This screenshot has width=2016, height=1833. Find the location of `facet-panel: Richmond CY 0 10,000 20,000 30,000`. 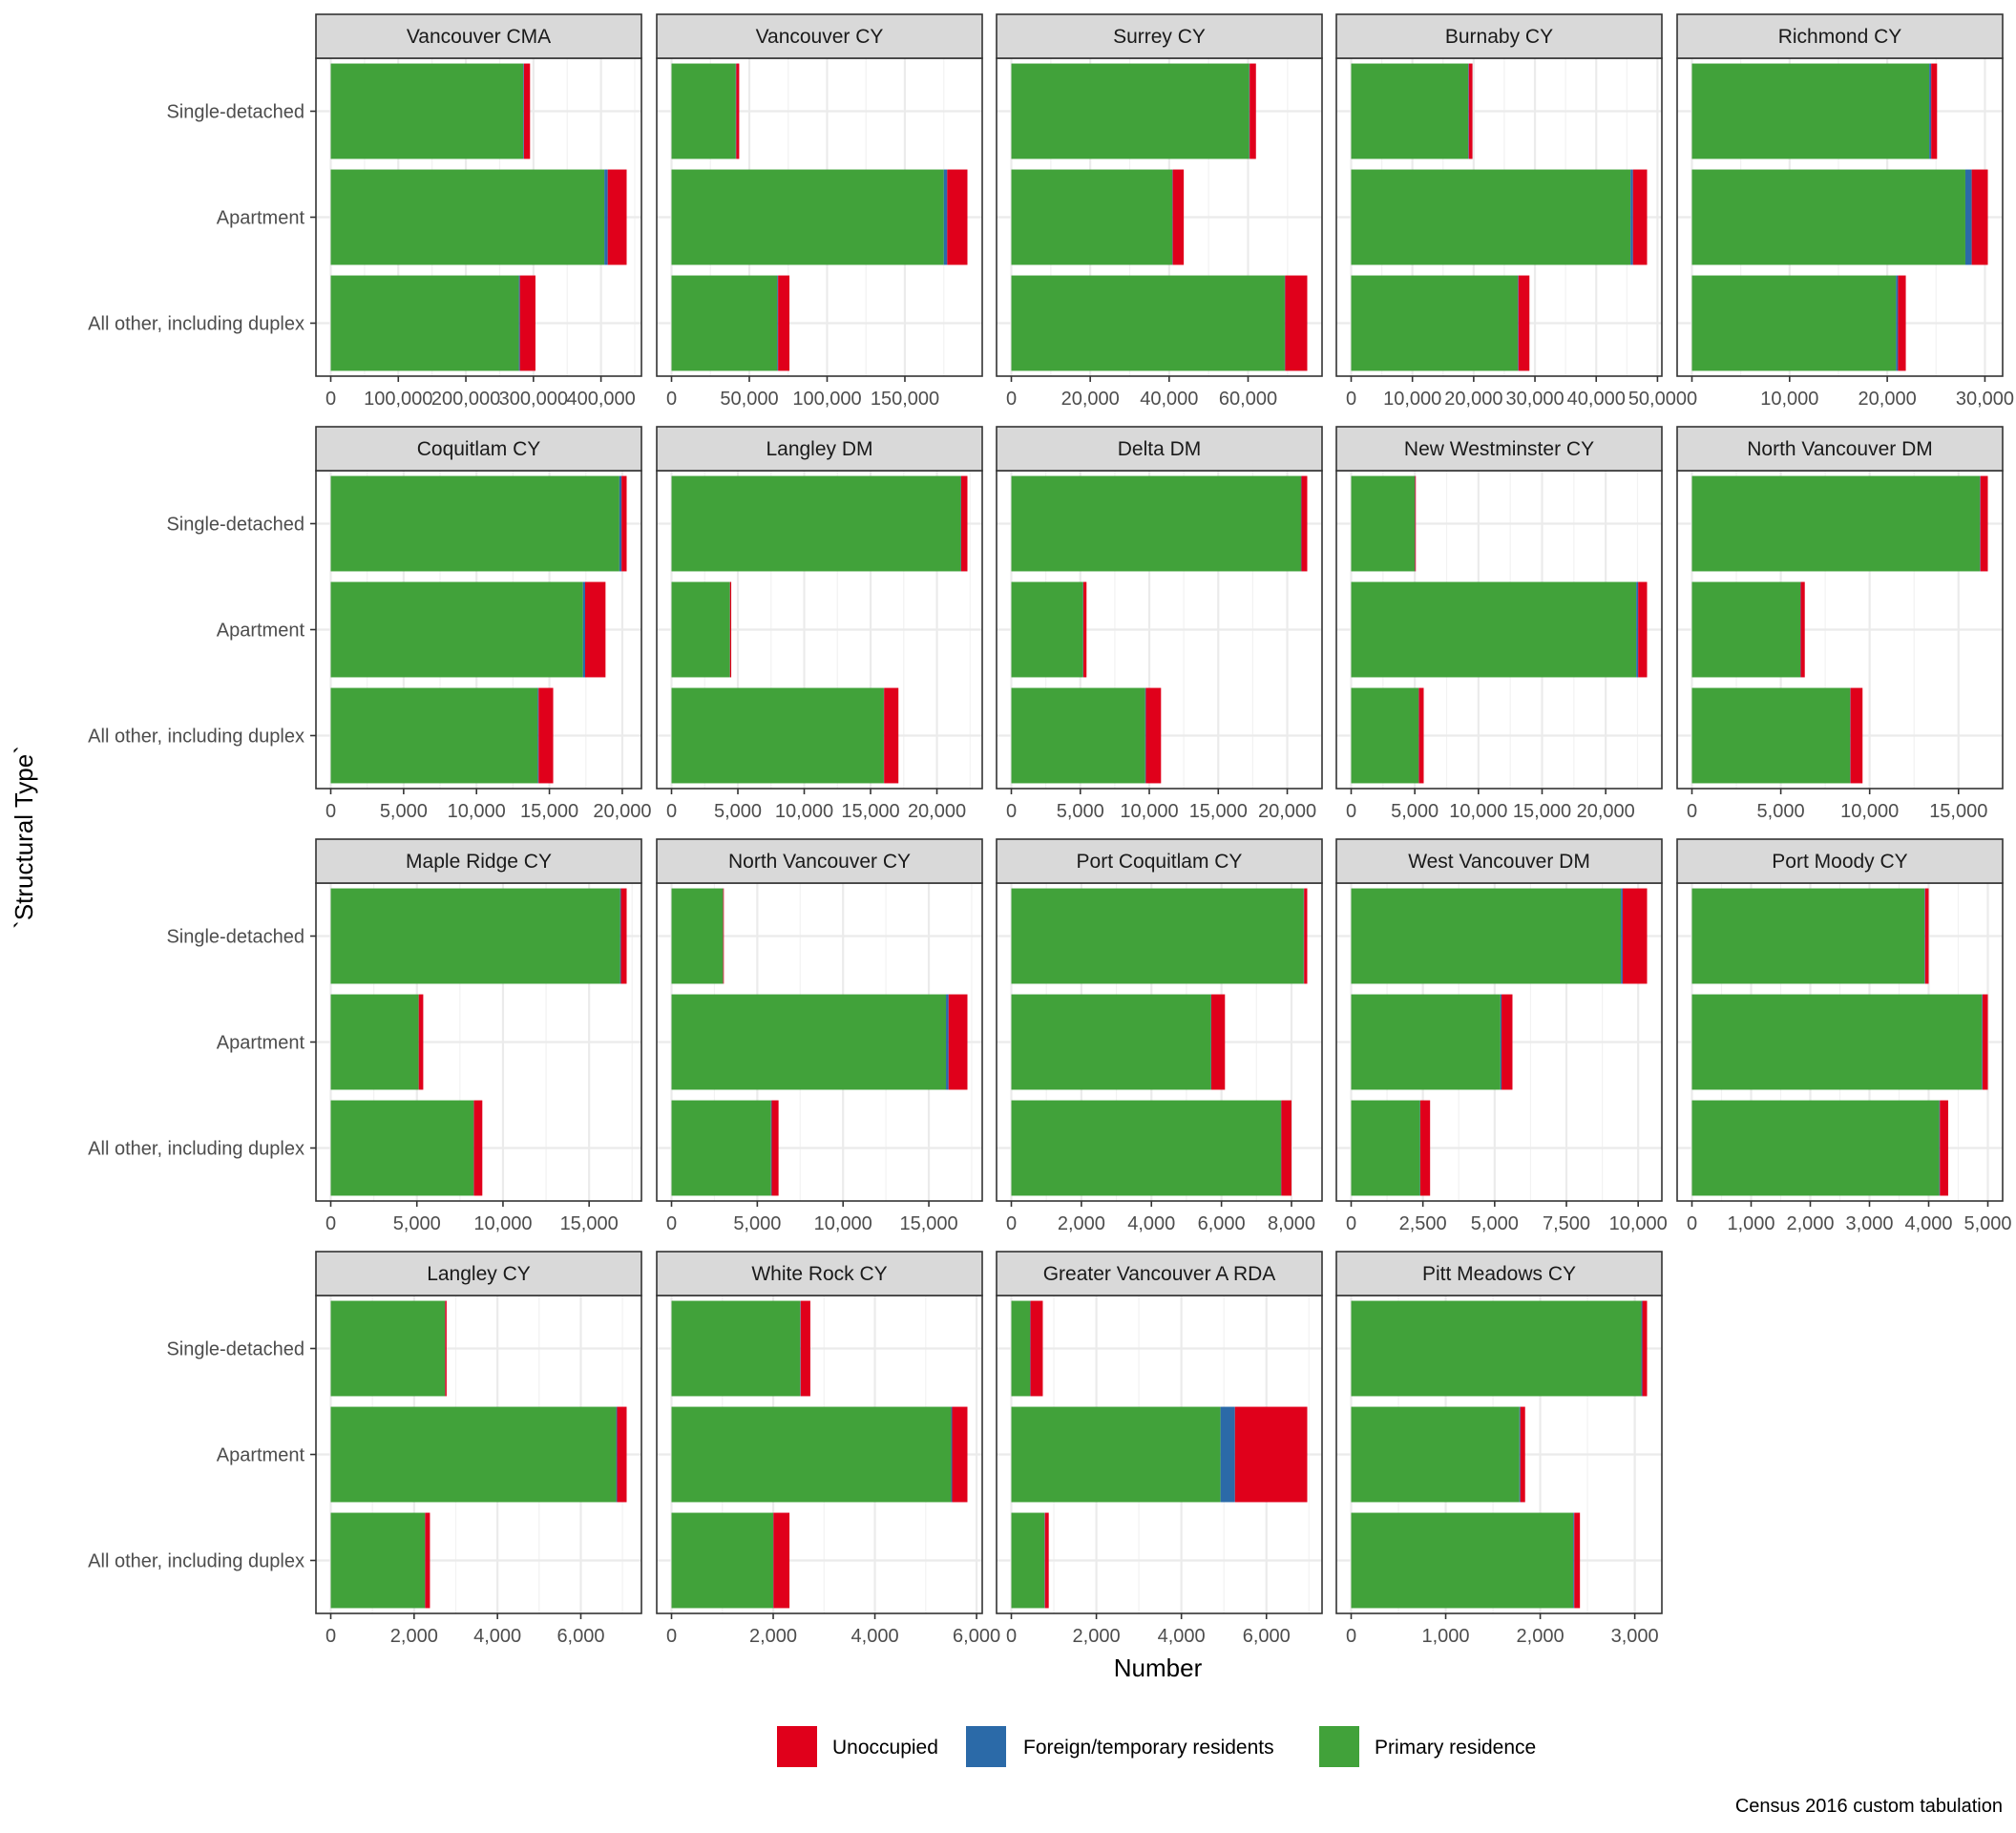

facet-panel: Richmond CY 0 10,000 20,000 30,000 is located at coordinates (1845, 211).